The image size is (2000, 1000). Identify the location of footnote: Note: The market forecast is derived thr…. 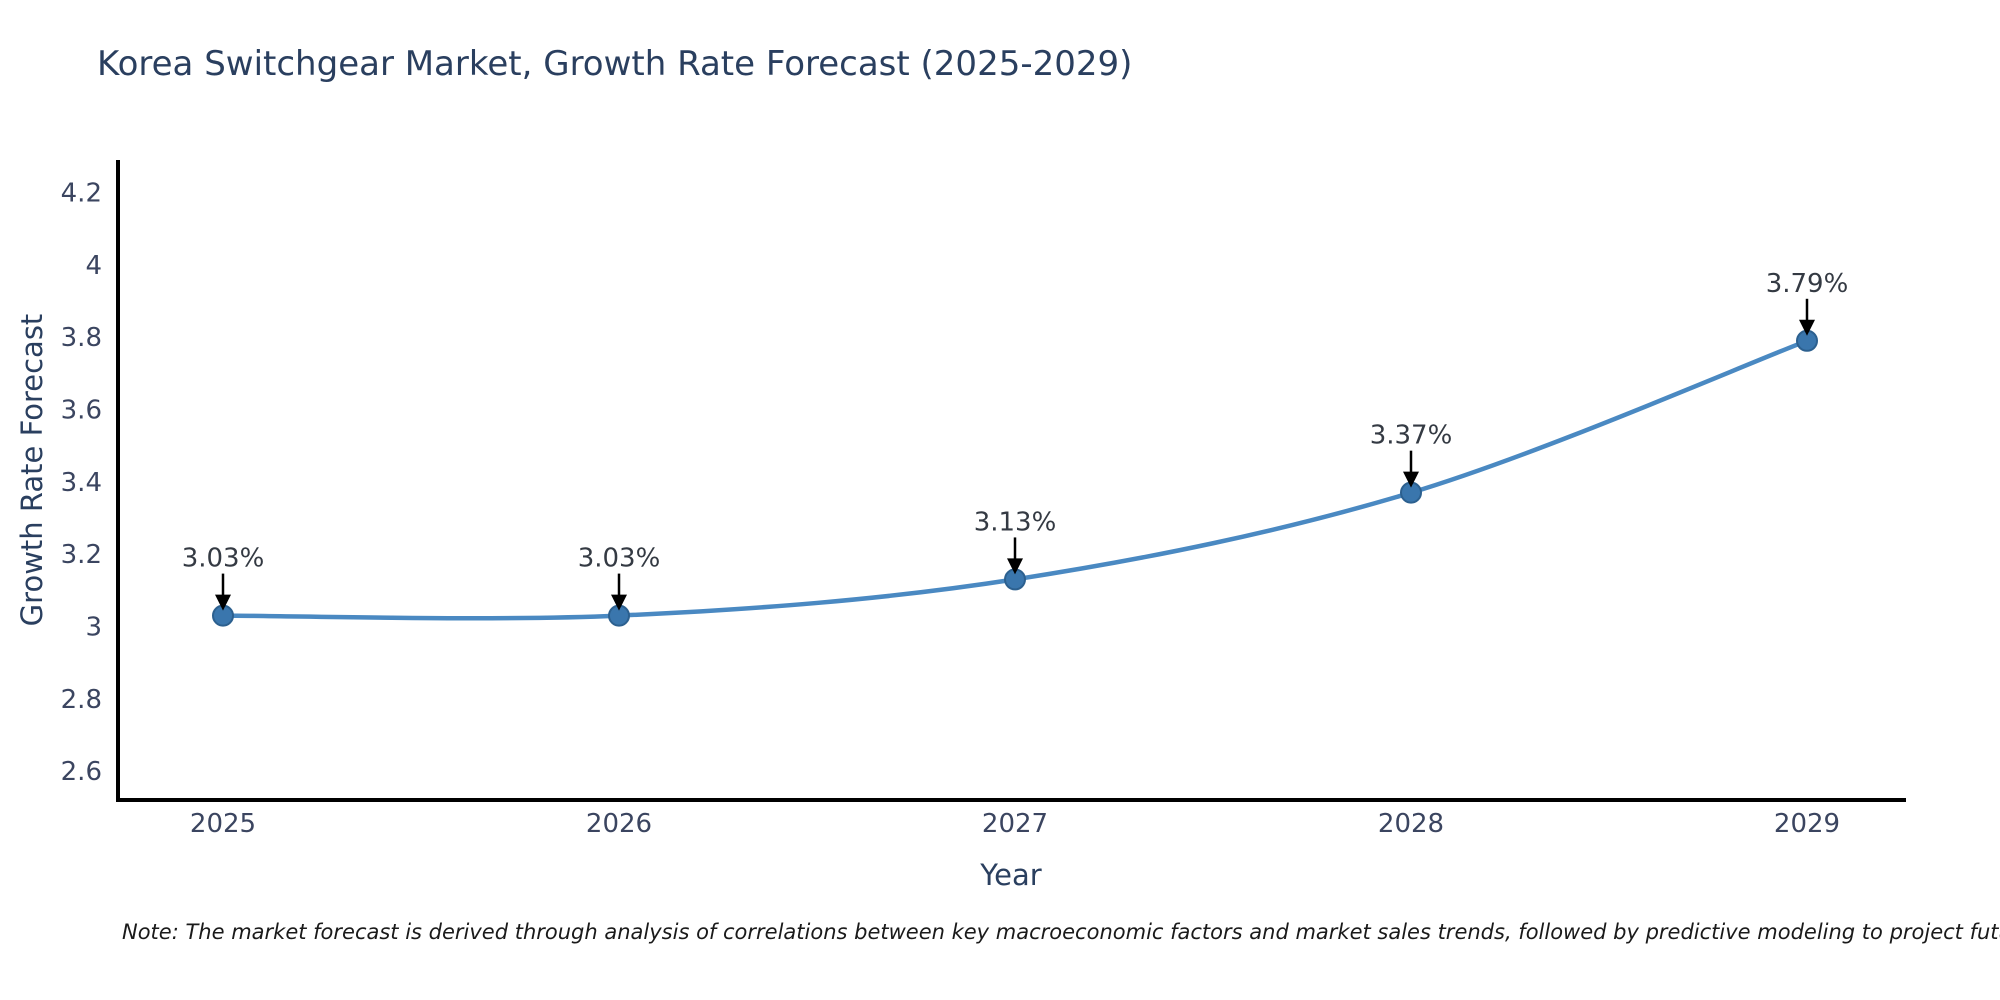
(1061, 932).